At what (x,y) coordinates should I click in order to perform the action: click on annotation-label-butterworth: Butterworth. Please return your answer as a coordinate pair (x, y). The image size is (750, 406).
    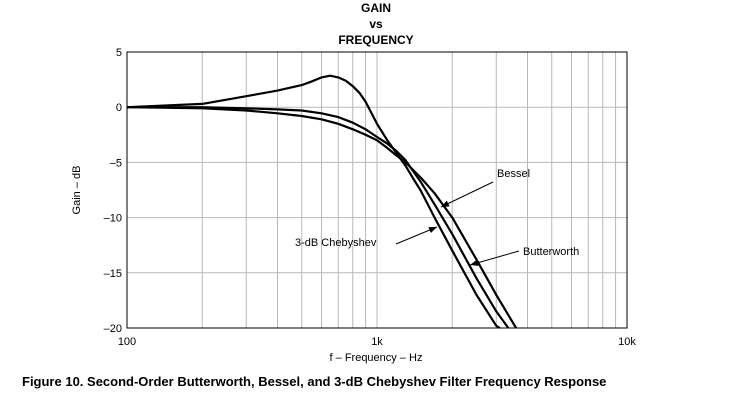
    Looking at the image, I should click on (551, 252).